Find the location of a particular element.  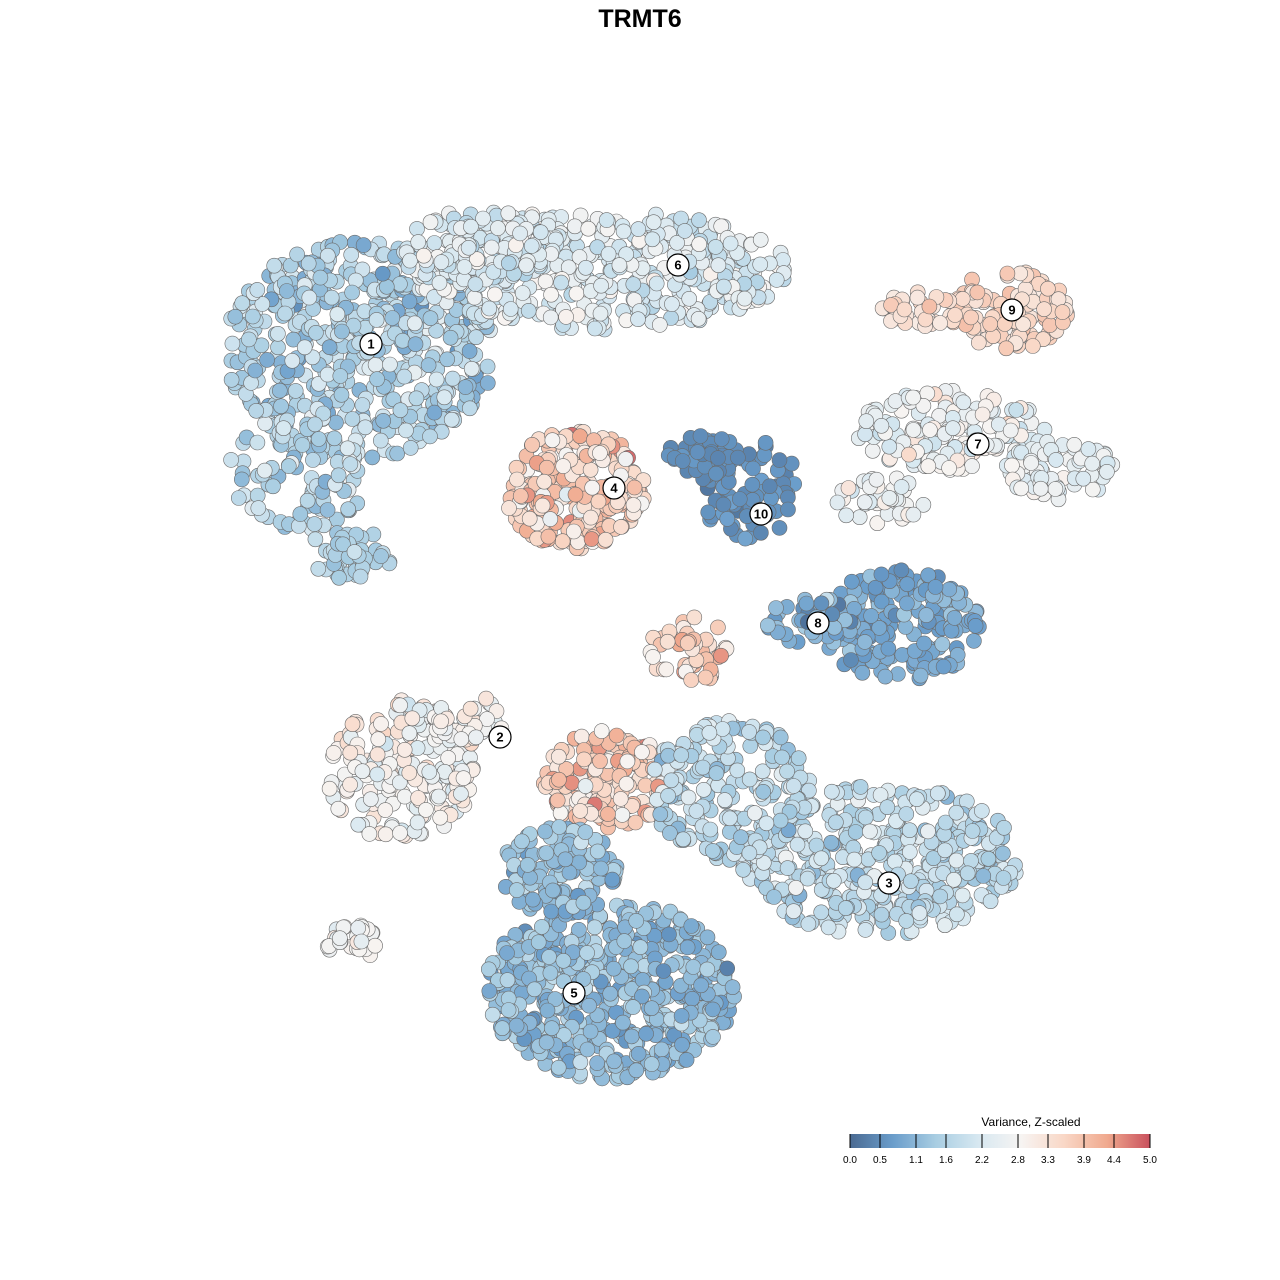

colorbar-tick-label: 0.0 is located at coordinates (850, 1160).